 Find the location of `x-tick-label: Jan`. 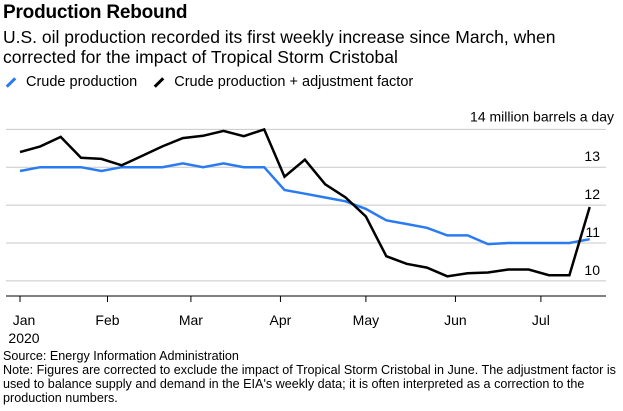

x-tick-label: Jan is located at coordinates (24, 320).